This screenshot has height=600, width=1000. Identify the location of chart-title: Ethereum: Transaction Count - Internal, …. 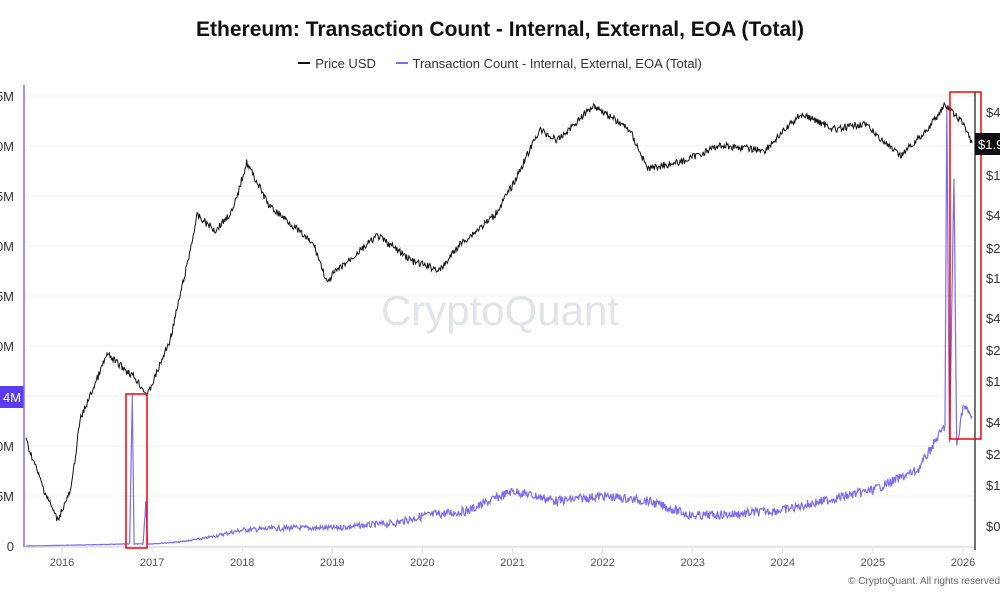
(500, 29).